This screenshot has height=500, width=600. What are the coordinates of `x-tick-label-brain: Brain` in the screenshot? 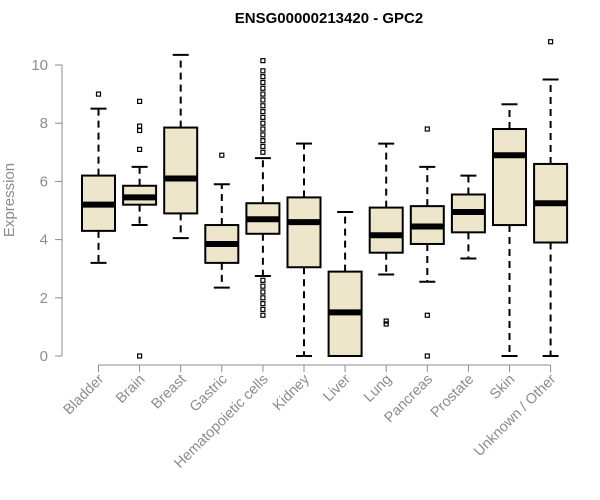 It's located at (130, 389).